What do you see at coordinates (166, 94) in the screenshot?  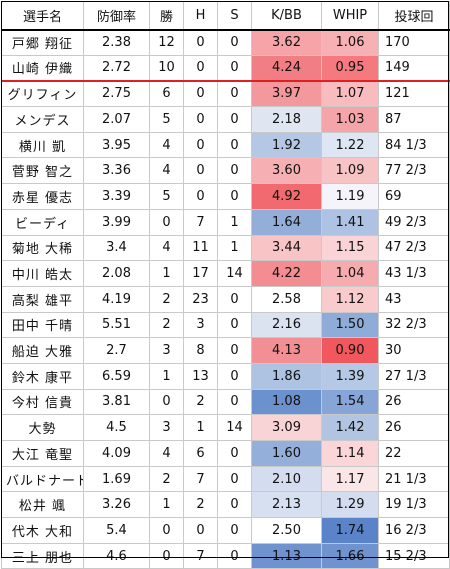 I see `cell-wins: 6` at bounding box center [166, 94].